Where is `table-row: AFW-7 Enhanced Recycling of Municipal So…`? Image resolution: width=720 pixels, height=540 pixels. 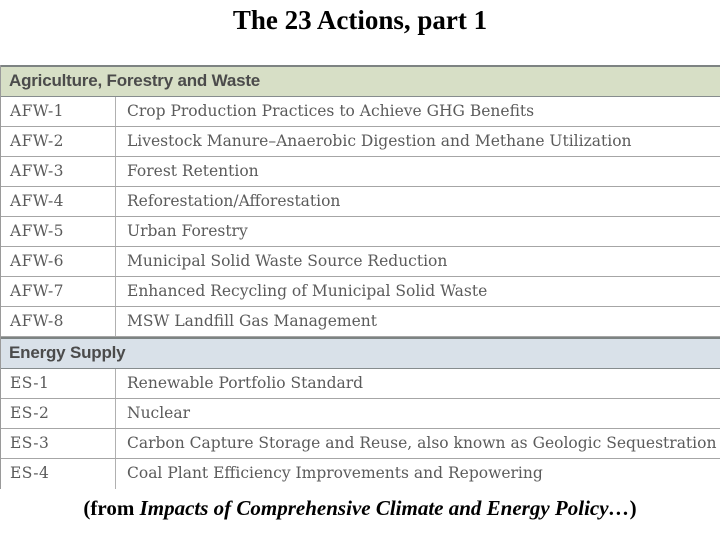
table-row: AFW-7 Enhanced Recycling of Municipal So… is located at coordinates (360, 292).